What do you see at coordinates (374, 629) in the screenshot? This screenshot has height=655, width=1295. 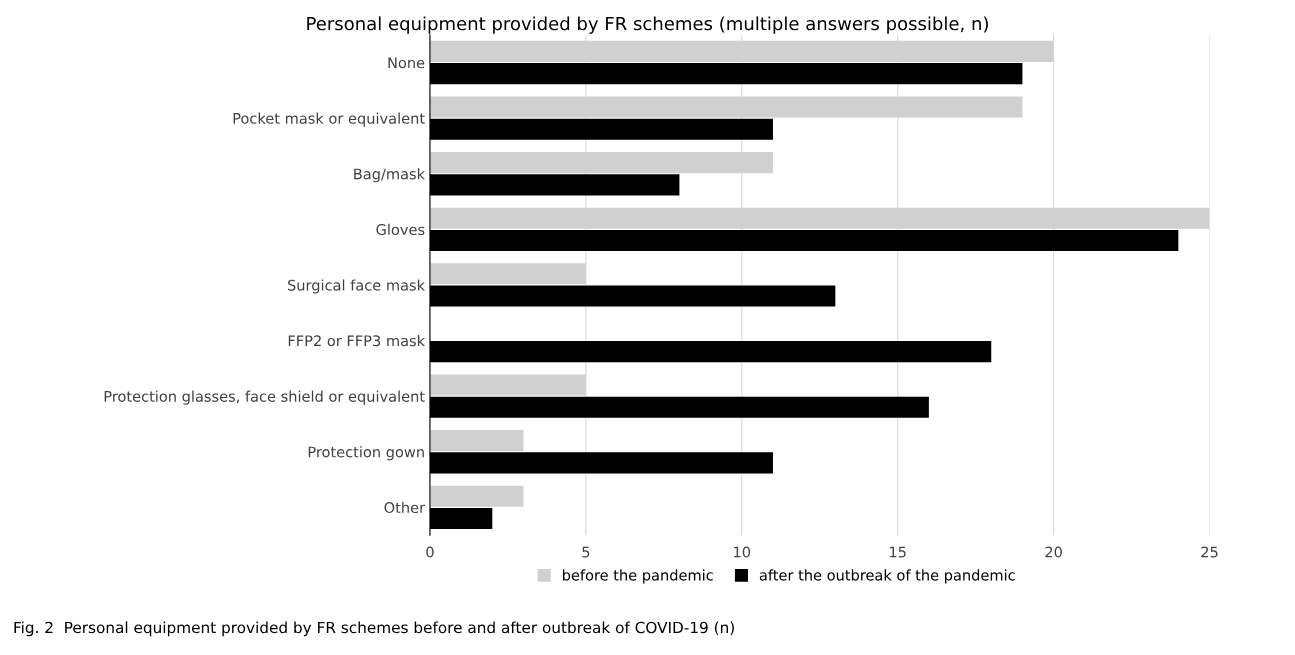 I see `caption: Fig. 2 Personal equipment provided by FR schemes before and after outbreak of COVID-19 (n)` at bounding box center [374, 629].